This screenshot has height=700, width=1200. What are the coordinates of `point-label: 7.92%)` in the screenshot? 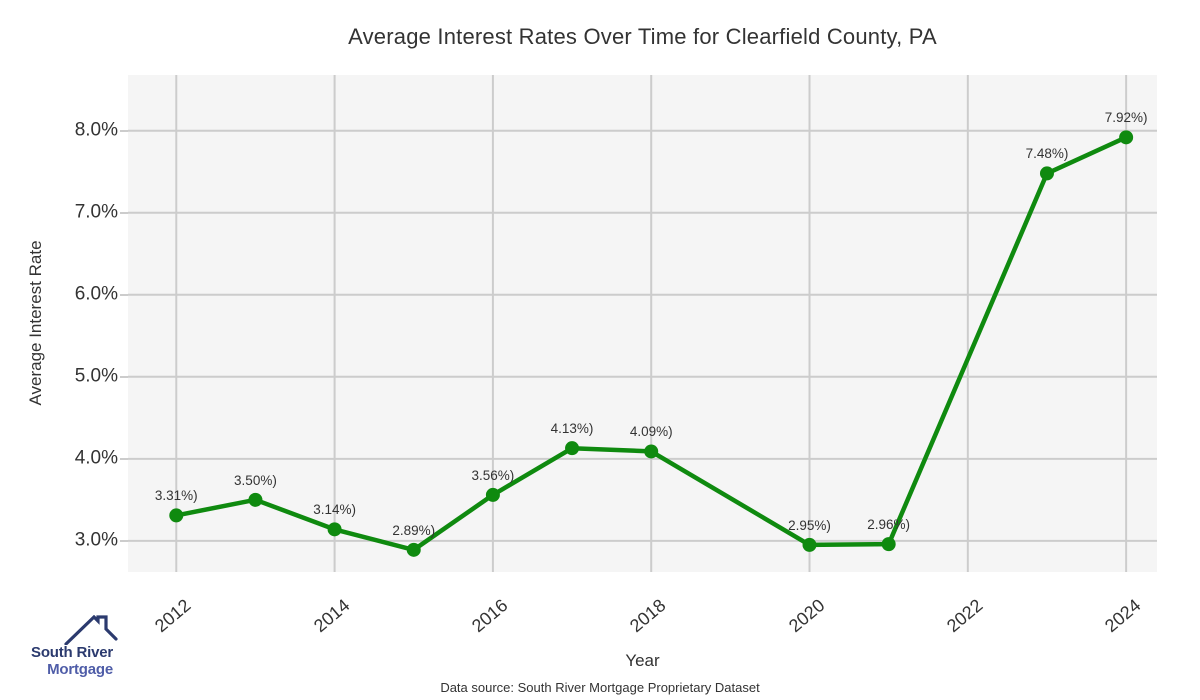 It's located at (1126, 118).